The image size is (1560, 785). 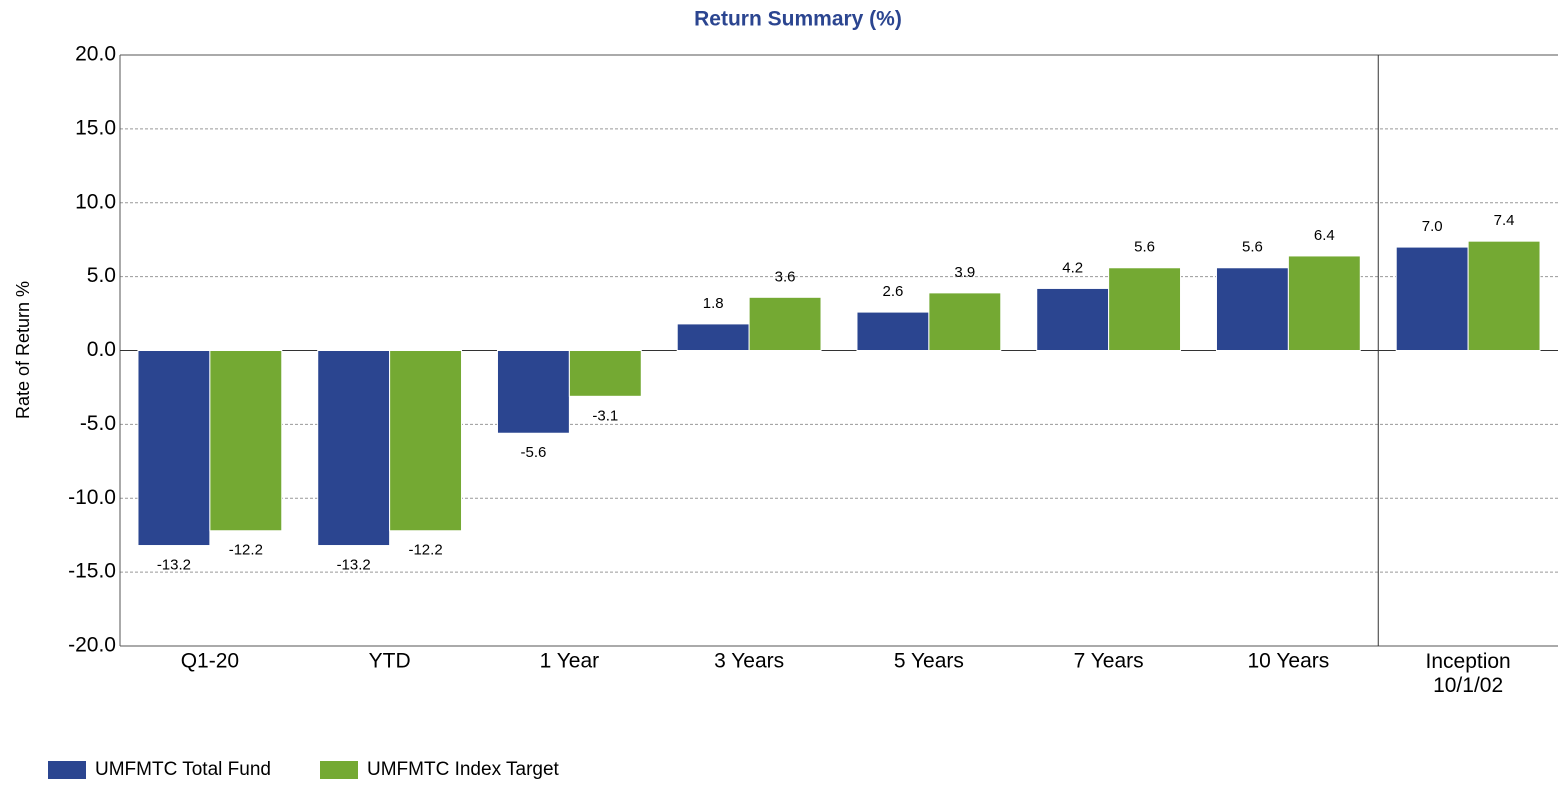 I want to click on value-label: -3.1, so click(x=605, y=415).